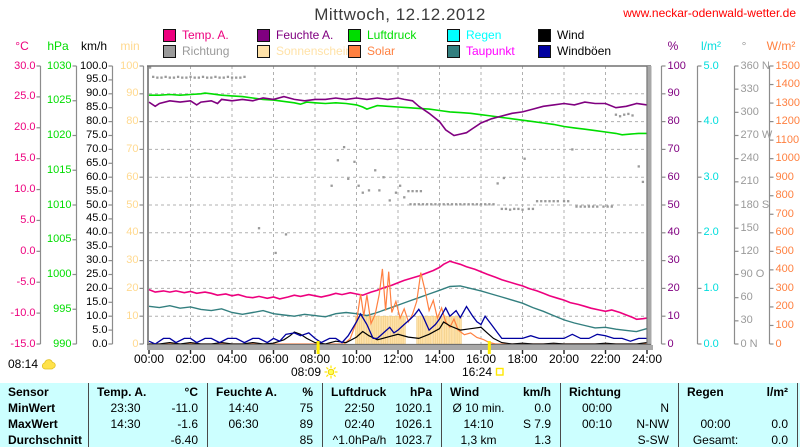 The image size is (800, 447). Describe the element at coordinates (709, 13) in the screenshot. I see `website-link: www.neckar-odenwald-wetter.de` at that location.